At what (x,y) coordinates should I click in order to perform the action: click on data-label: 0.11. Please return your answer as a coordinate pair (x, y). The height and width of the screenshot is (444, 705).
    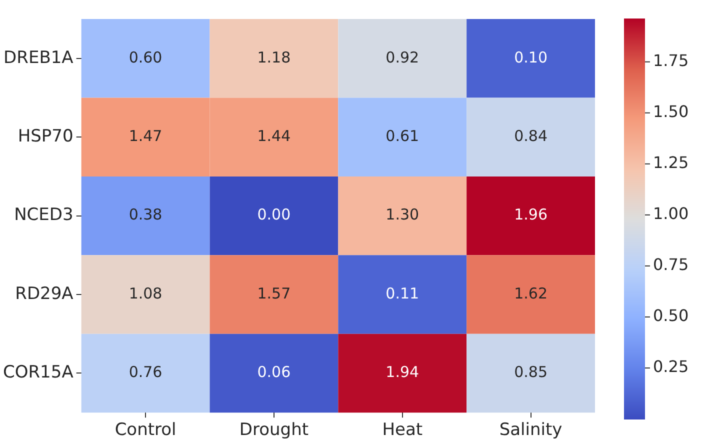
    Looking at the image, I should click on (403, 293).